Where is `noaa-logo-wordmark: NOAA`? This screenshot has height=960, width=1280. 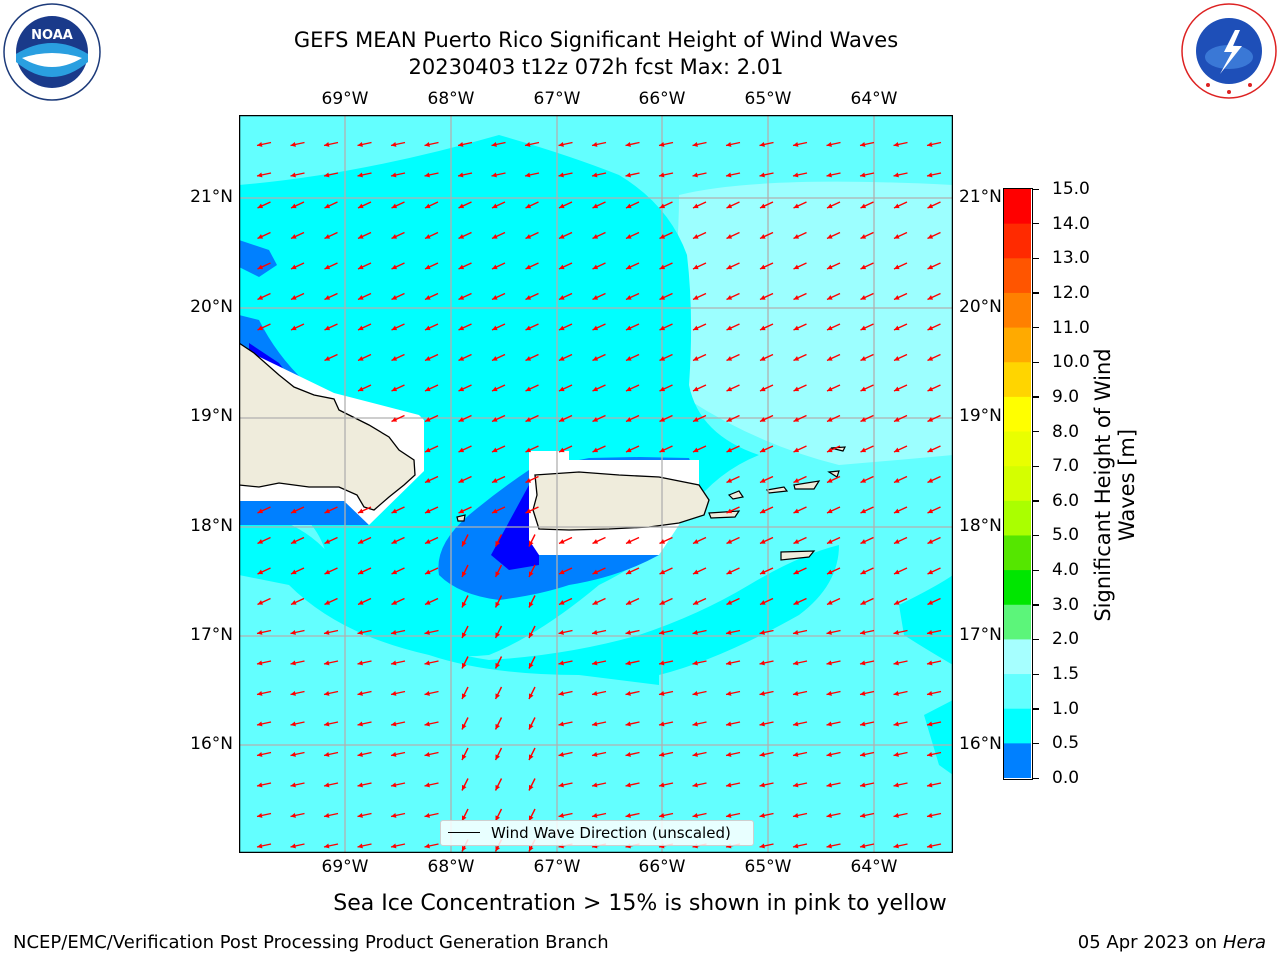
noaa-logo-wordmark: NOAA is located at coordinates (52, 35).